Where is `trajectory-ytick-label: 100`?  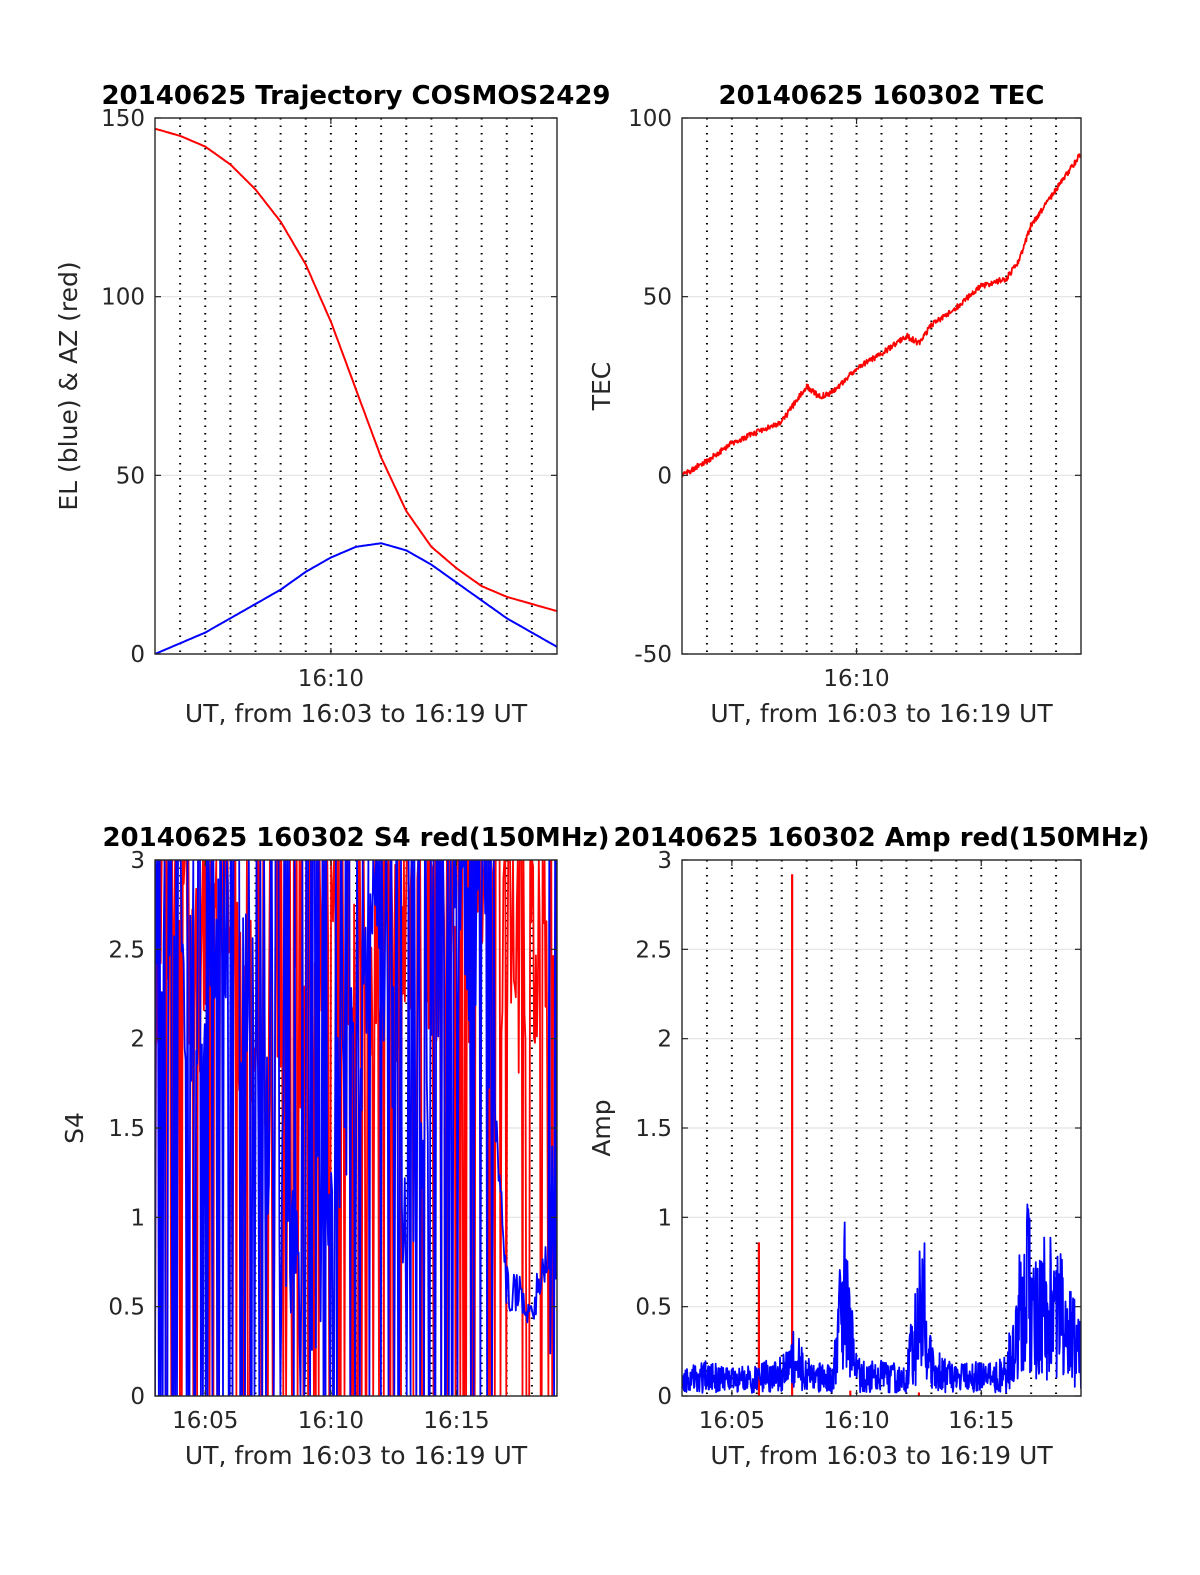 trajectory-ytick-label: 100 is located at coordinates (123, 298).